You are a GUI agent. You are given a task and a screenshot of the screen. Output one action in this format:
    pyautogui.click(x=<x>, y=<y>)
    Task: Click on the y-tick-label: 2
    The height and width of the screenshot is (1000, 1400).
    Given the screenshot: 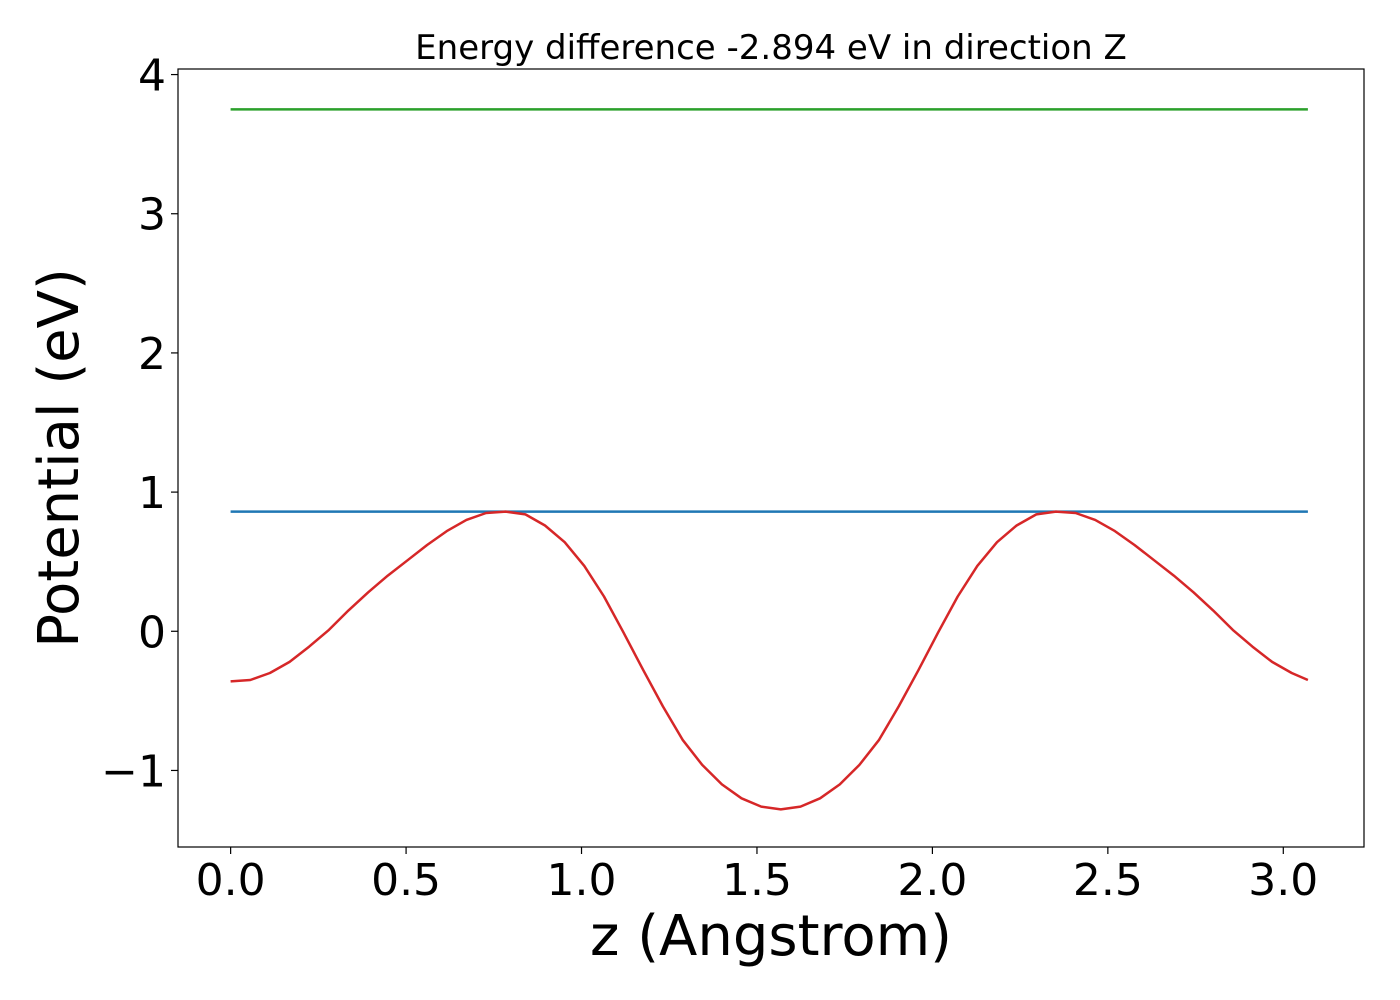 What is the action you would take?
    pyautogui.click(x=152, y=354)
    